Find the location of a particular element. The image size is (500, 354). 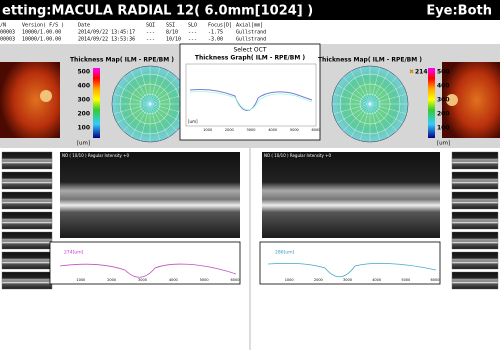

oct-image-right is located at coordinates (351, 195).